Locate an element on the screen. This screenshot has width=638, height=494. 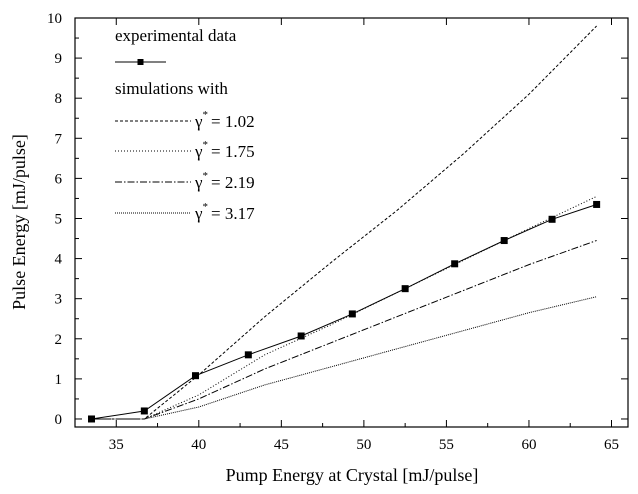
gamma-value: = 3.17 is located at coordinates (233, 213).